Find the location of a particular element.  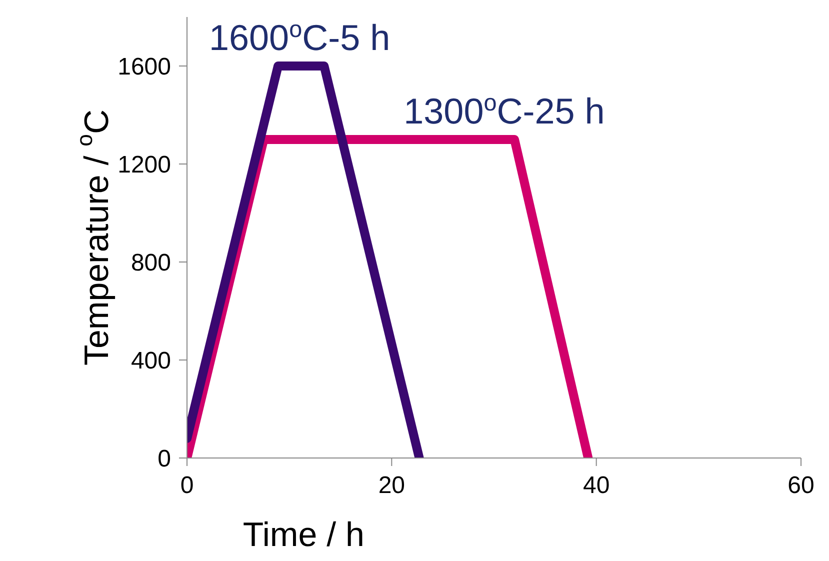

y-tick-label: 800 is located at coordinates (150, 263).